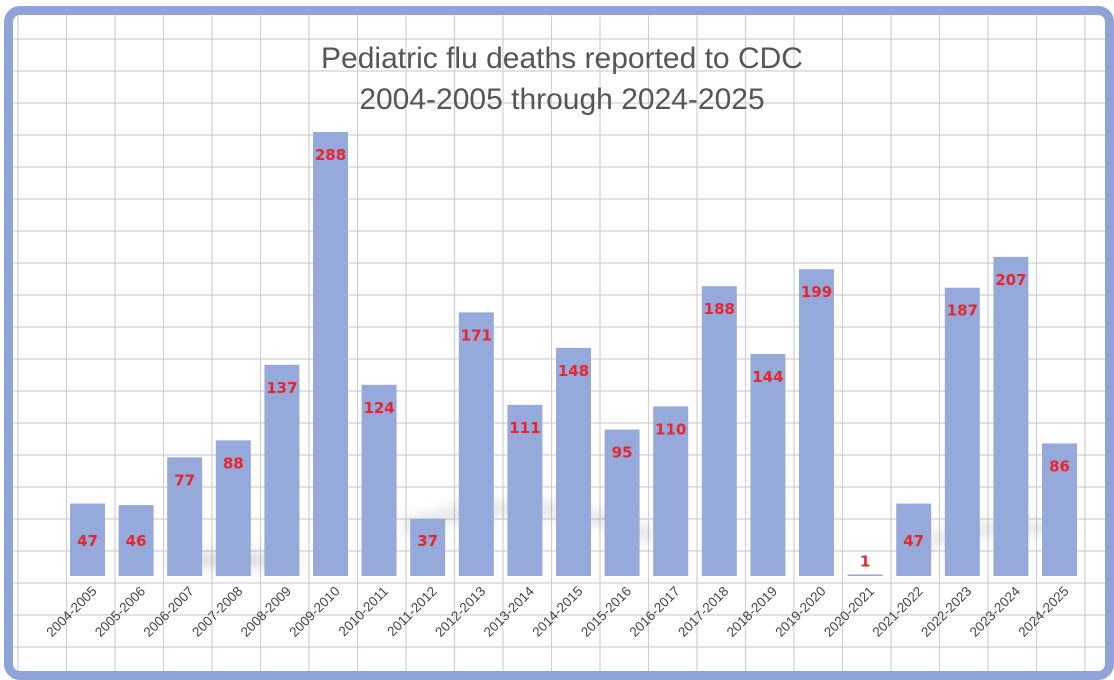  What do you see at coordinates (379, 480) in the screenshot?
I see `bar-2010-2011` at bounding box center [379, 480].